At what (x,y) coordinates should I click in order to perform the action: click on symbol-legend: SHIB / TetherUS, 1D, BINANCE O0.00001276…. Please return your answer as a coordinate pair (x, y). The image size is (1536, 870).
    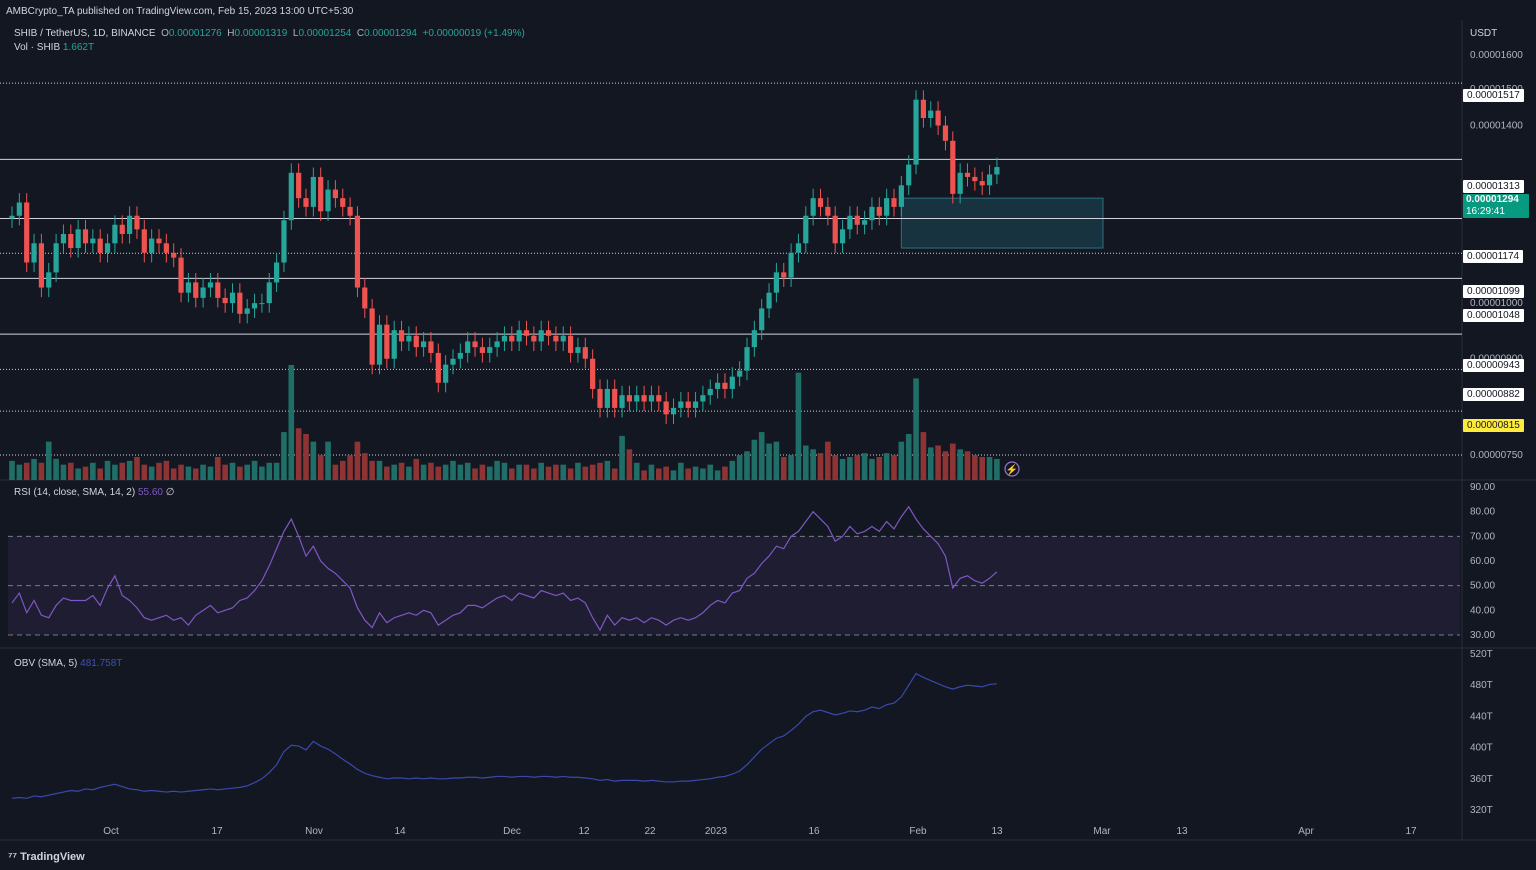
    Looking at the image, I should click on (269, 33).